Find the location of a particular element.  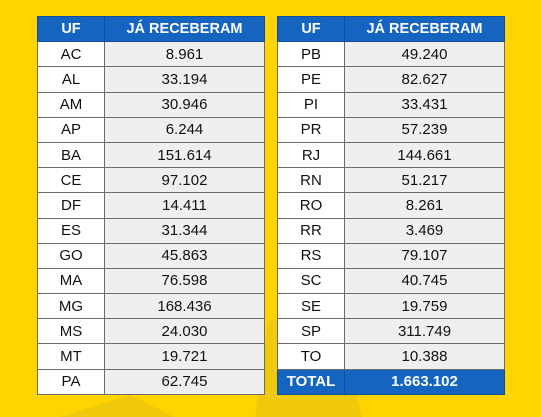

table-row: RR 3.469 is located at coordinates (391, 230).